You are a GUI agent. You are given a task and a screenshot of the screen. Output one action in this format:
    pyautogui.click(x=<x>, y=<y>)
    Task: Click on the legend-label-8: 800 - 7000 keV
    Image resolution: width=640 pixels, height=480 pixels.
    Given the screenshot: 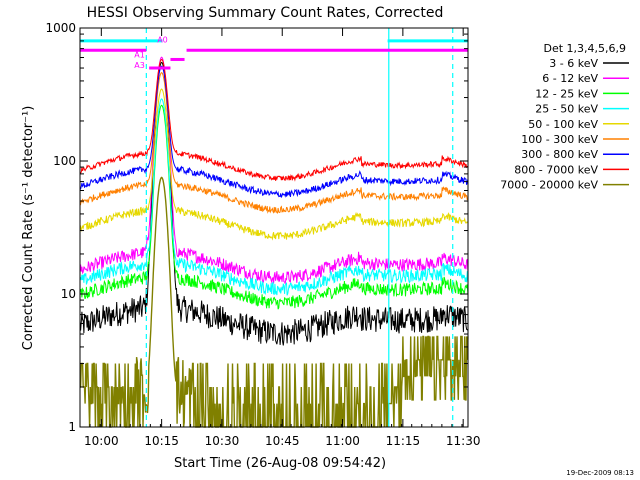 What is the action you would take?
    pyautogui.click(x=556, y=169)
    